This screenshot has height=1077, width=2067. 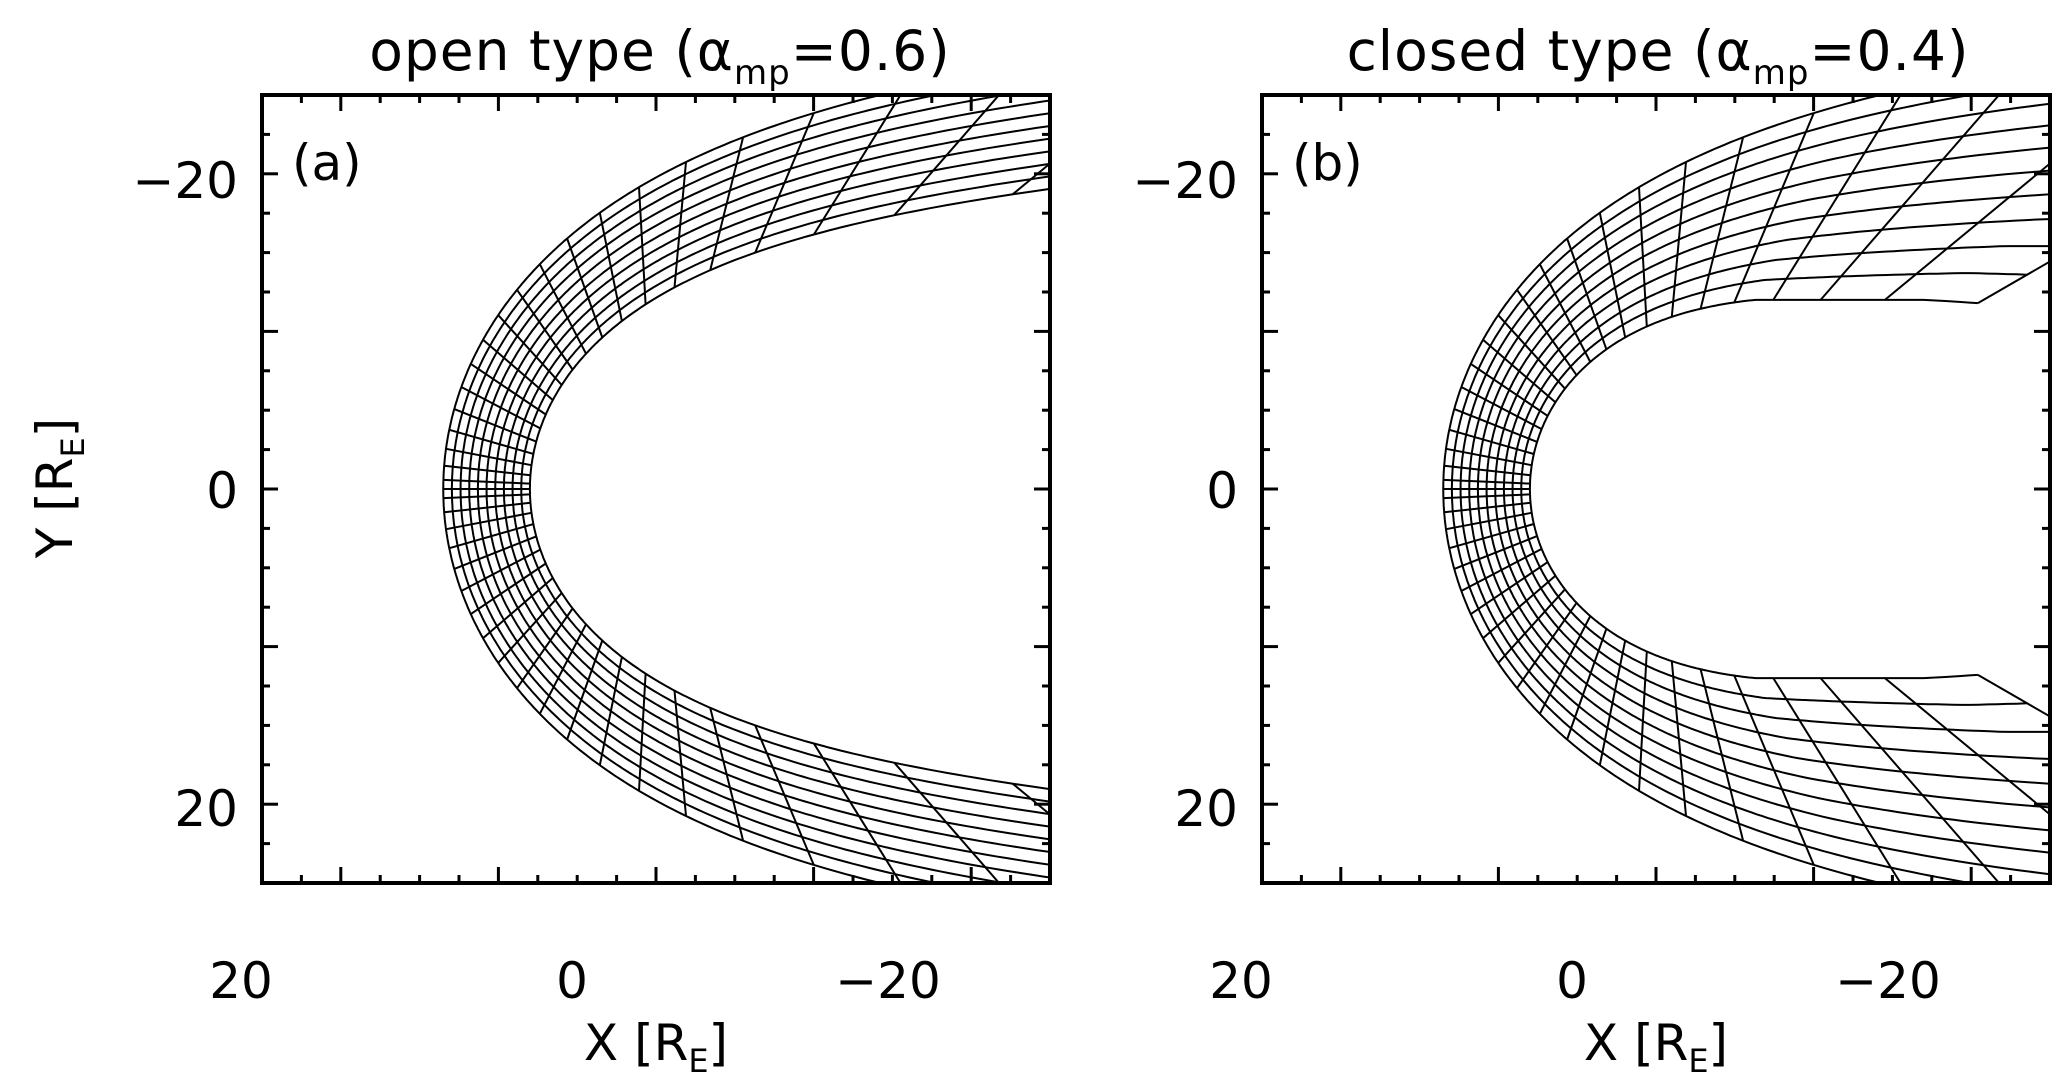 I want to click on panel-b-ytick-label: 0, so click(x=1222, y=491).